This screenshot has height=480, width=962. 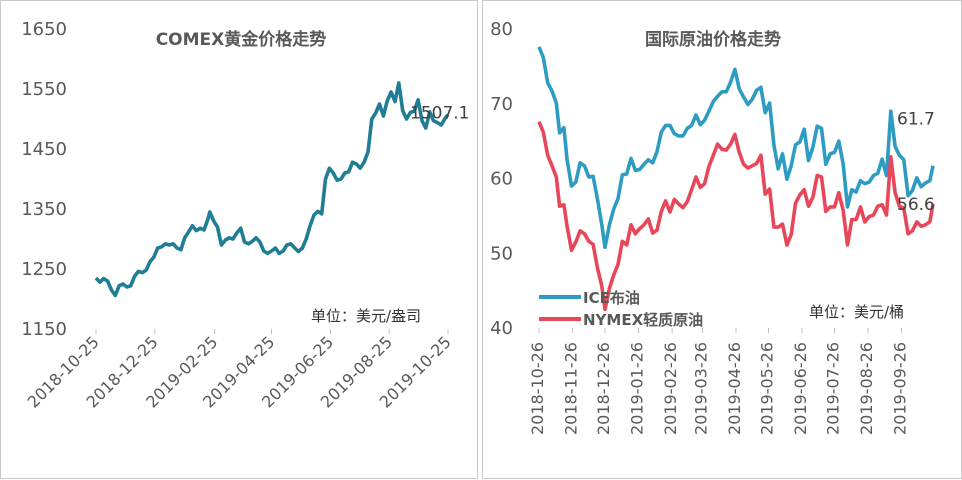 I want to click on nymex-wti-end-data-label: 56.6, so click(x=916, y=205).